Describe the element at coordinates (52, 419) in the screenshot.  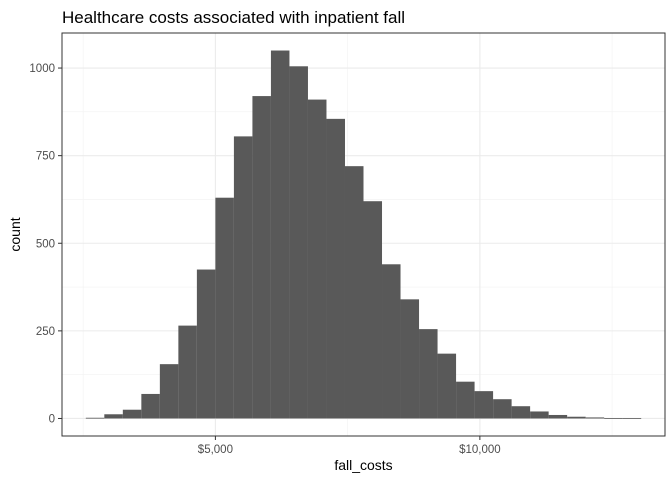
I see `y-tick-label: 0` at that location.